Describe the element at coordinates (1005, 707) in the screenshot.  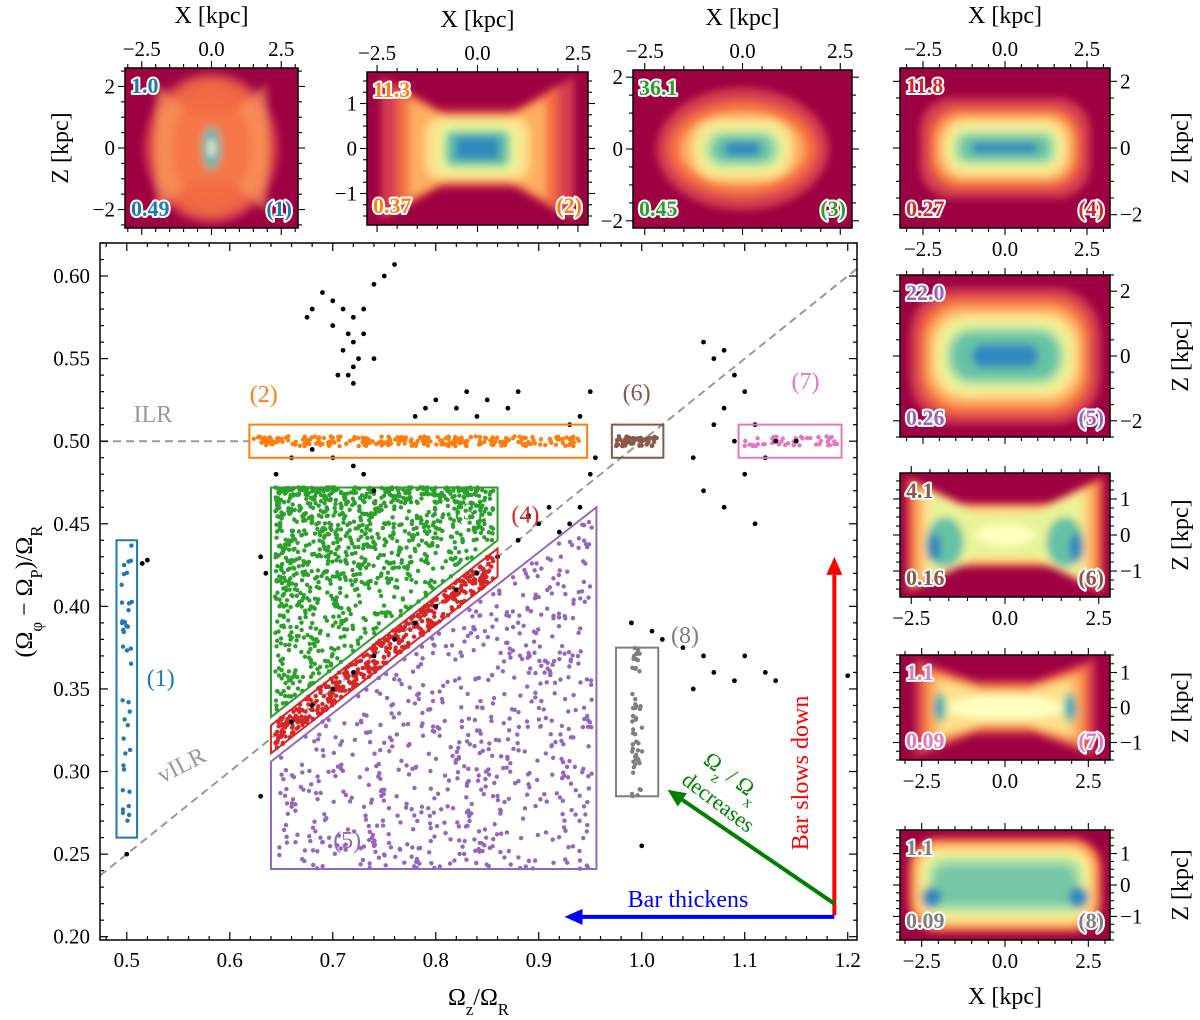
I see `density-blob` at that location.